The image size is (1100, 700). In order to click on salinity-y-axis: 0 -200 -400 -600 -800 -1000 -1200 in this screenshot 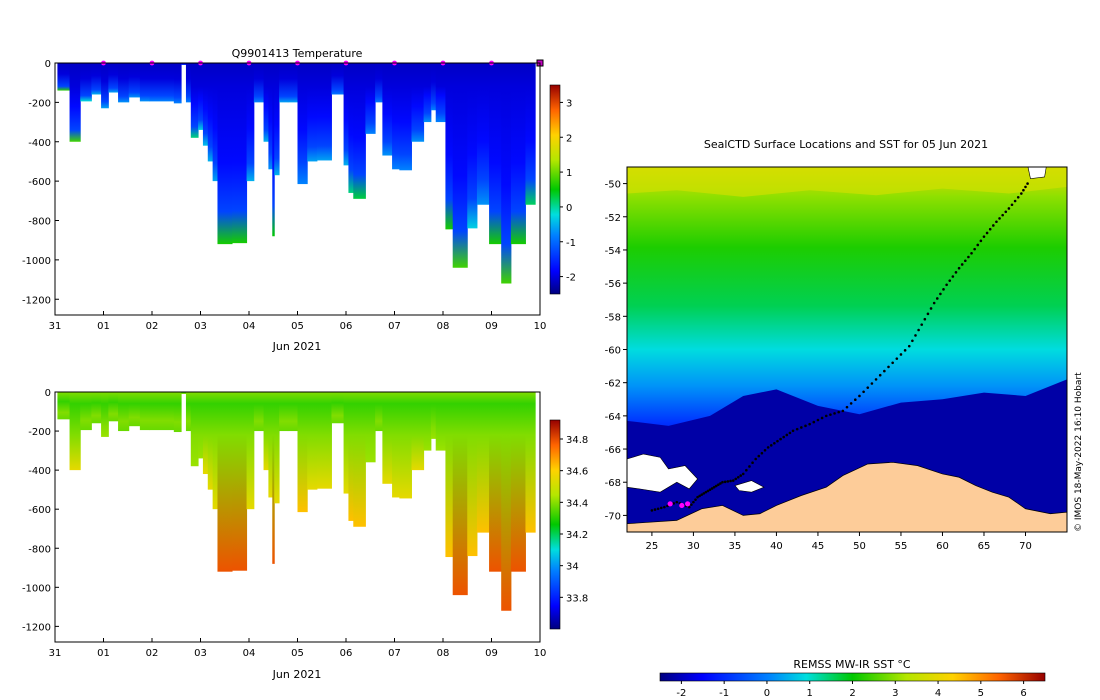, I will do `click(40, 510)`.